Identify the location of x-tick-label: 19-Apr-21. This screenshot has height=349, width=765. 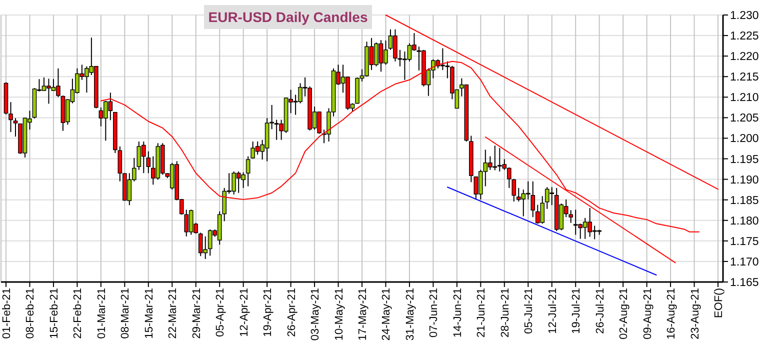
(268, 312).